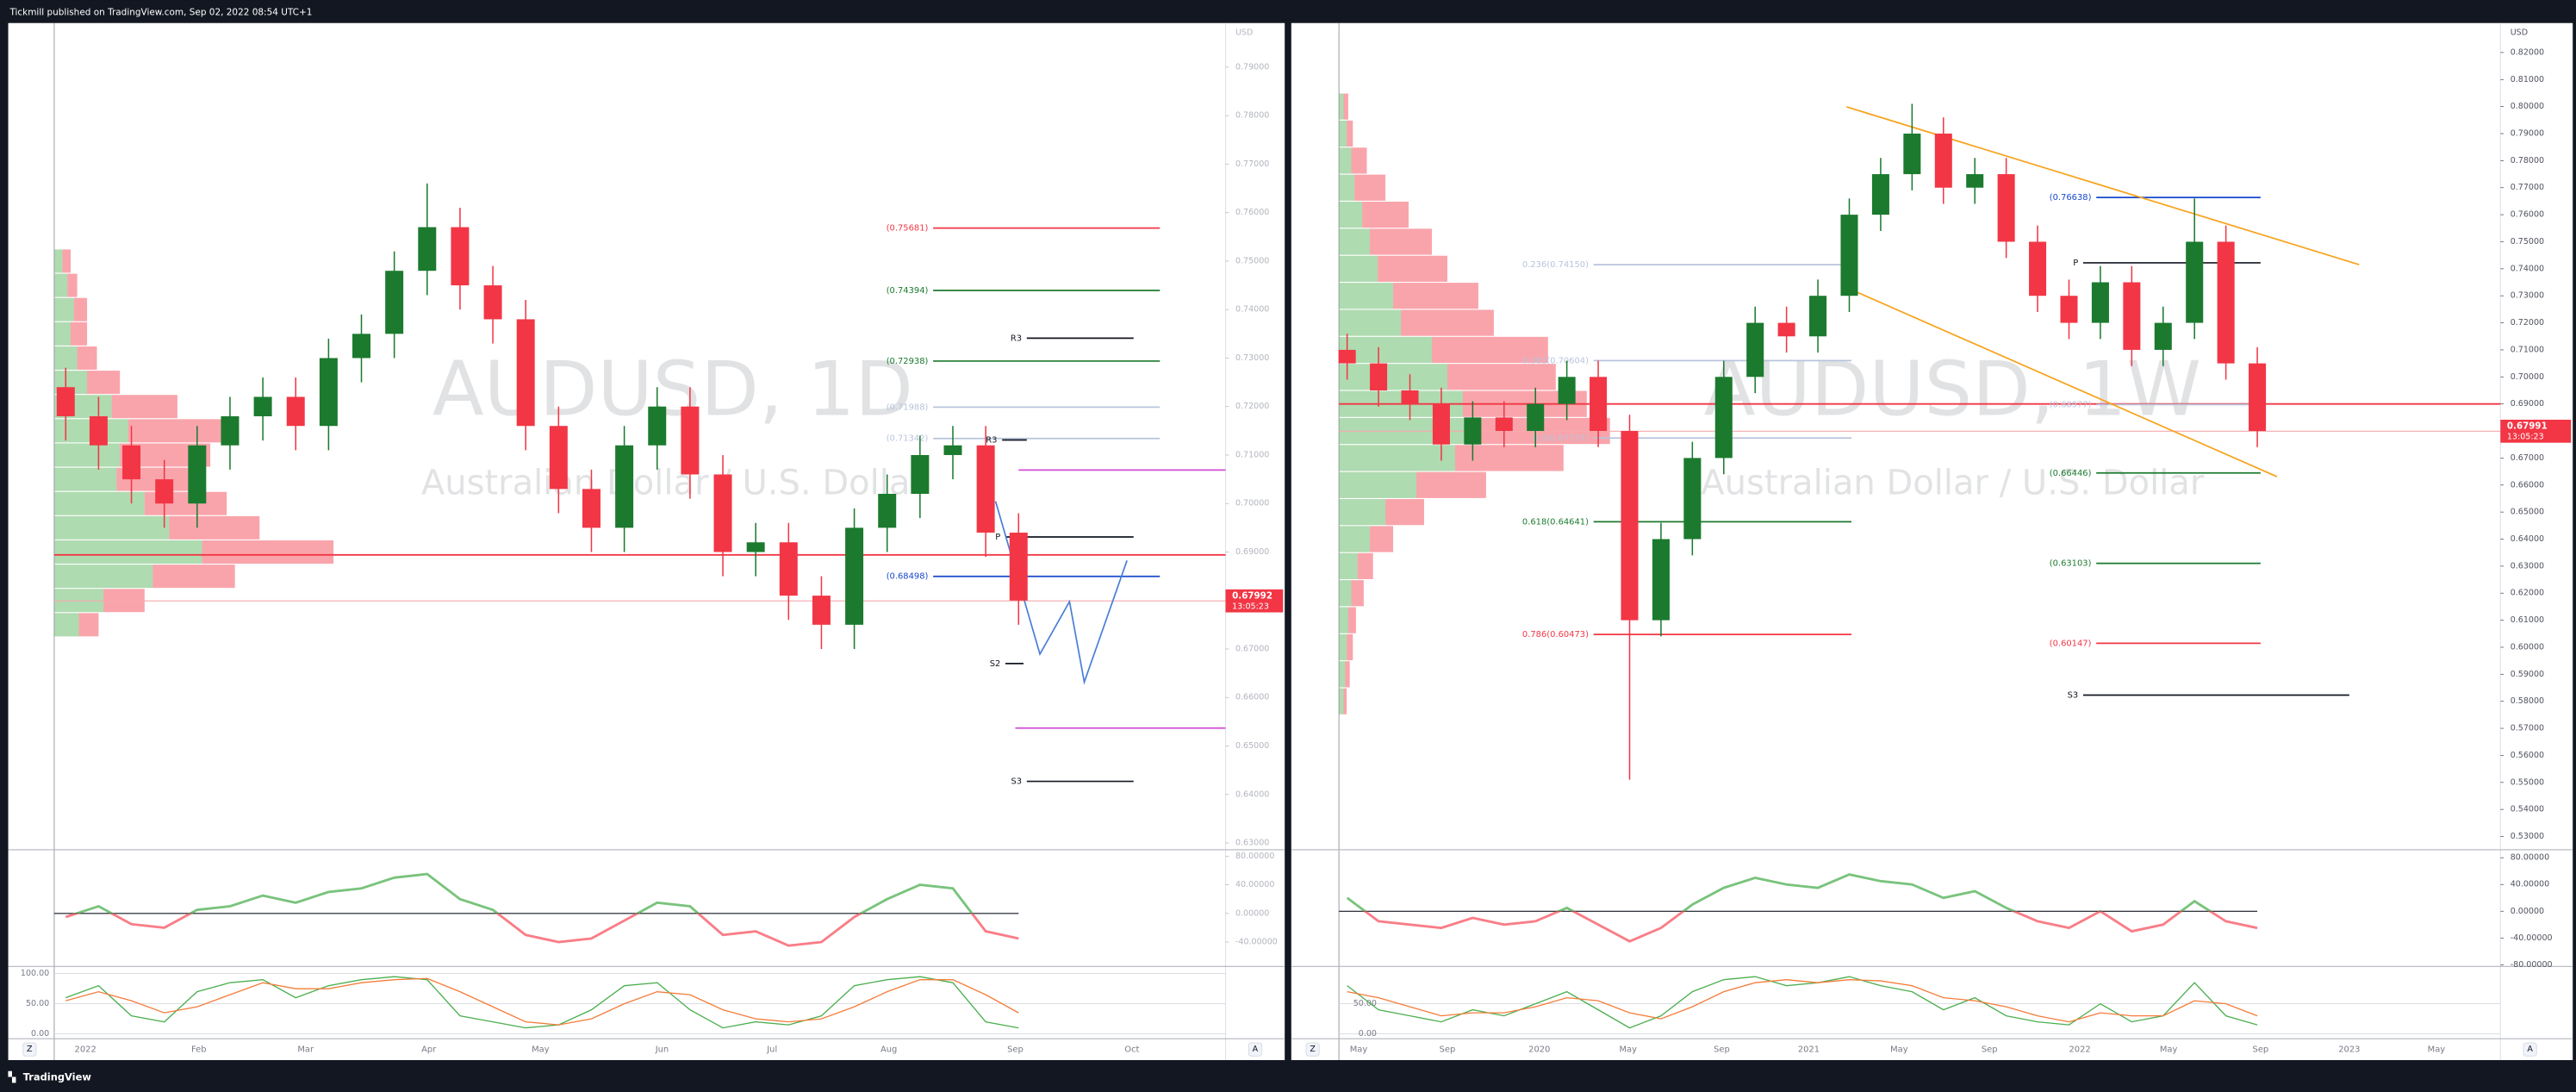 The width and height of the screenshot is (2576, 1092). Describe the element at coordinates (429, 1050) in the screenshot. I see `x-tick-label: Apr` at that location.